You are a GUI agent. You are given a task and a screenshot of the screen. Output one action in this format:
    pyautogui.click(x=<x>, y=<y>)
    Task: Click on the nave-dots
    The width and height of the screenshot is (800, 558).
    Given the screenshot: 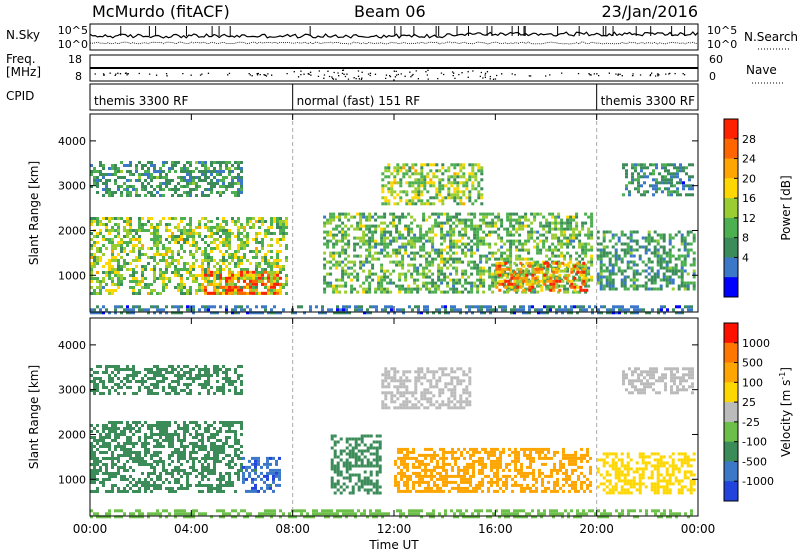 What is the action you would take?
    pyautogui.click(x=390, y=75)
    